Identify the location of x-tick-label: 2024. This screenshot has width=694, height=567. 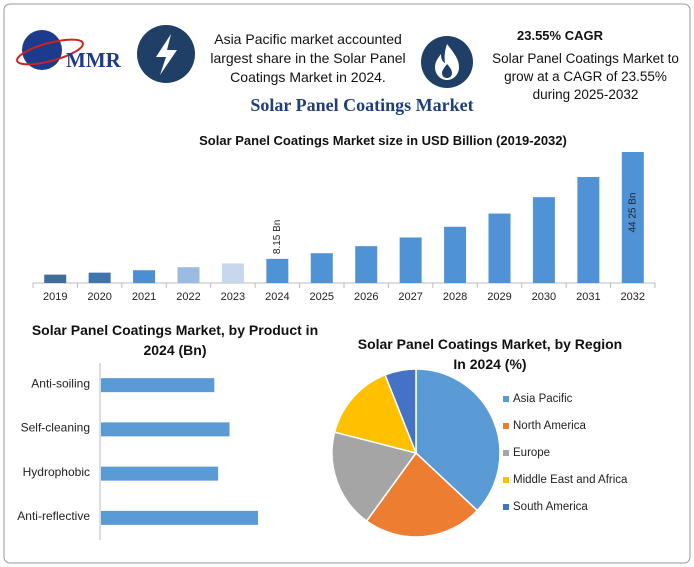
(277, 297).